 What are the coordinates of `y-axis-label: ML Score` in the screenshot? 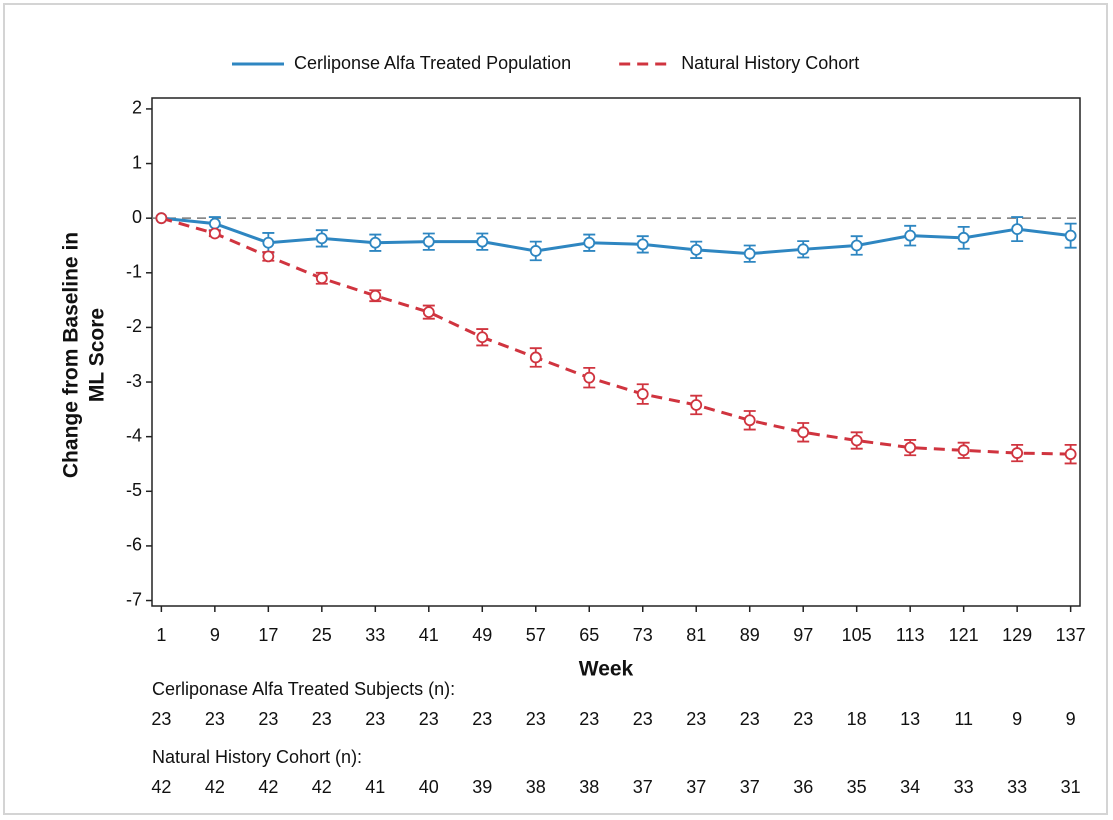 It's located at (97, 355).